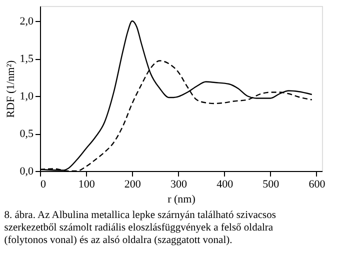 The height and width of the screenshot is (260, 353). What do you see at coordinates (139, 228) in the screenshot?
I see `text: szerkezetből számolt radiális eloszlásfüggvények a felső oldalra` at bounding box center [139, 228].